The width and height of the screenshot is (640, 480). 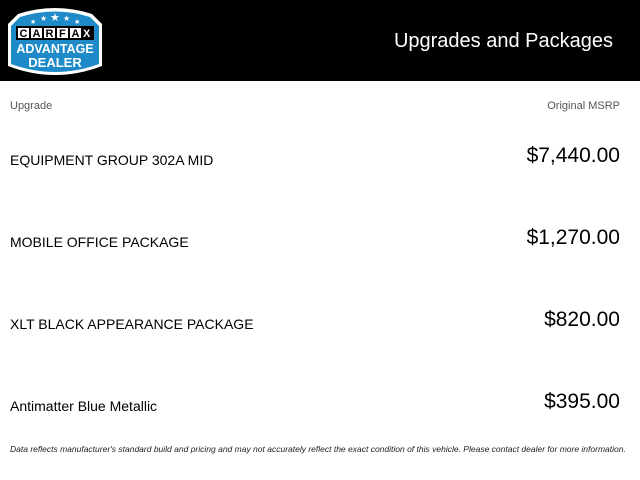 What do you see at coordinates (315, 405) in the screenshot?
I see `upgrade-row: Antimatter Blue Metallic $395.00` at bounding box center [315, 405].